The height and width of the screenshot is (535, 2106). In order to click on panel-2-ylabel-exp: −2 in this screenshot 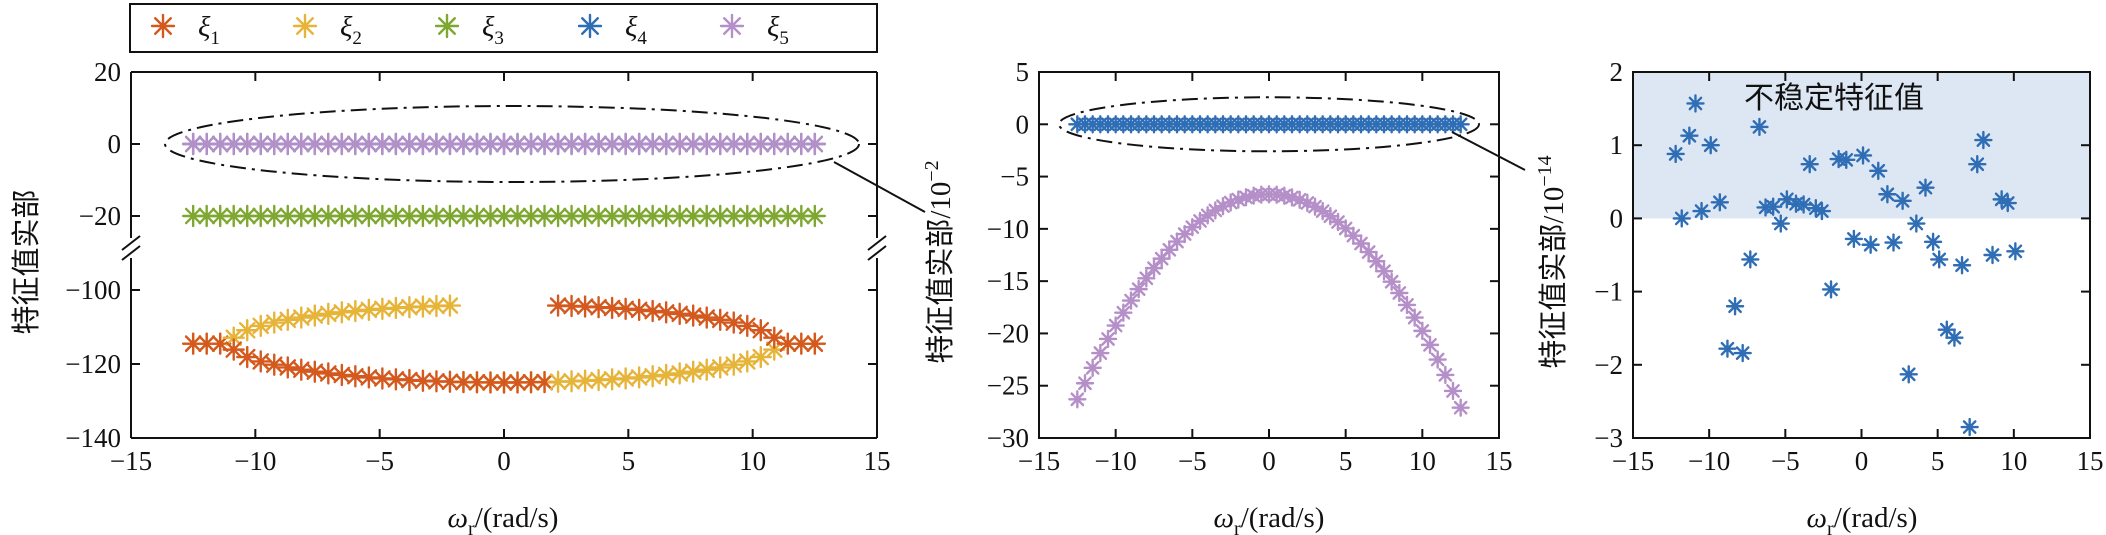, I will do `click(932, 170)`.